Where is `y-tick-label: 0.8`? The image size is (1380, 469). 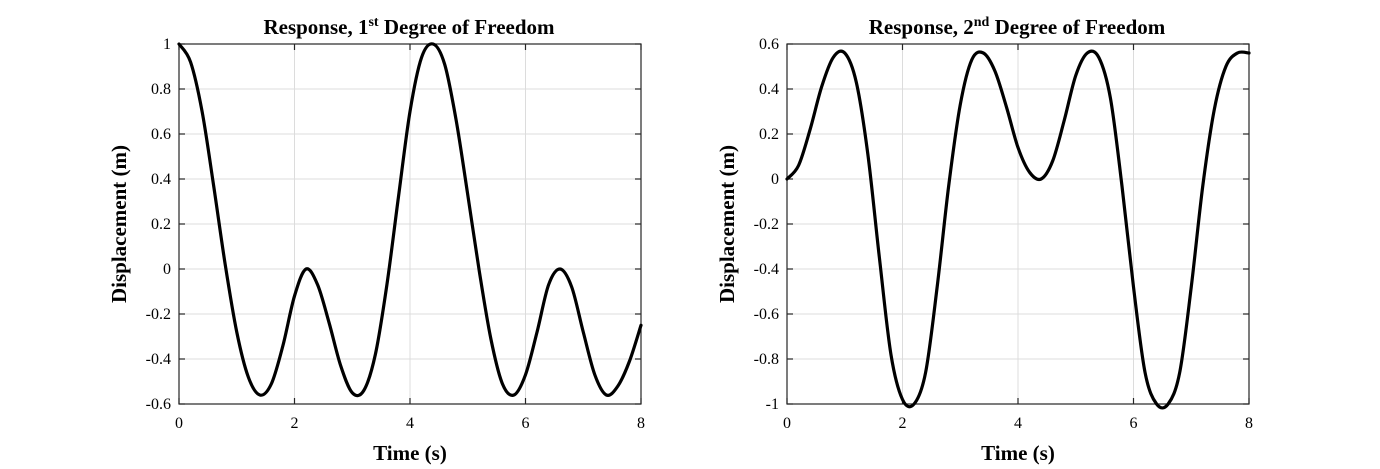
y-tick-label: 0.8 is located at coordinates (161, 89).